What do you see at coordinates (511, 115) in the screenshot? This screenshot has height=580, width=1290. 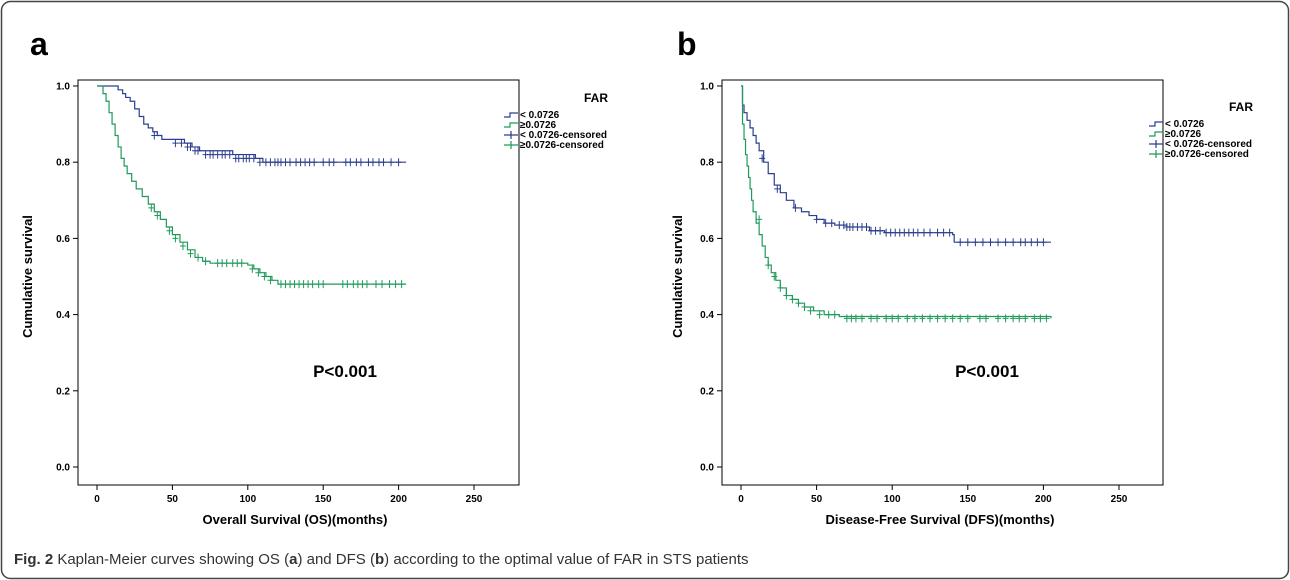 I see `legend-swatch-line` at bounding box center [511, 115].